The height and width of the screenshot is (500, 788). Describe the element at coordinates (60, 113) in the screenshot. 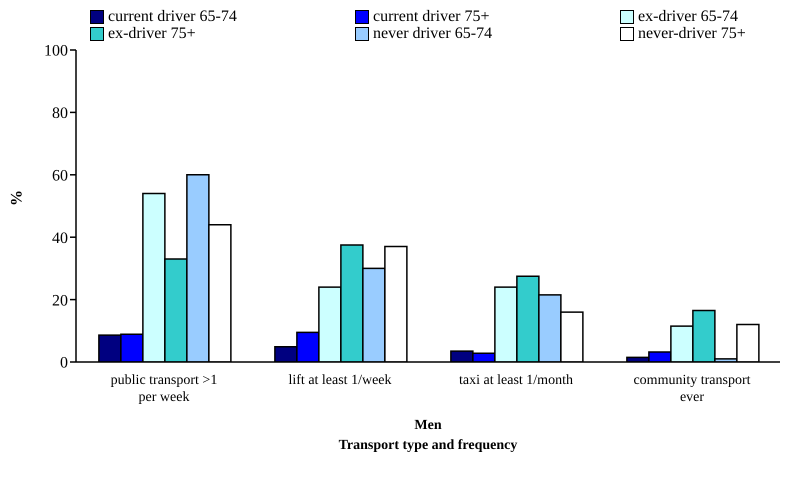

I see `y-tick-label: 80` at that location.